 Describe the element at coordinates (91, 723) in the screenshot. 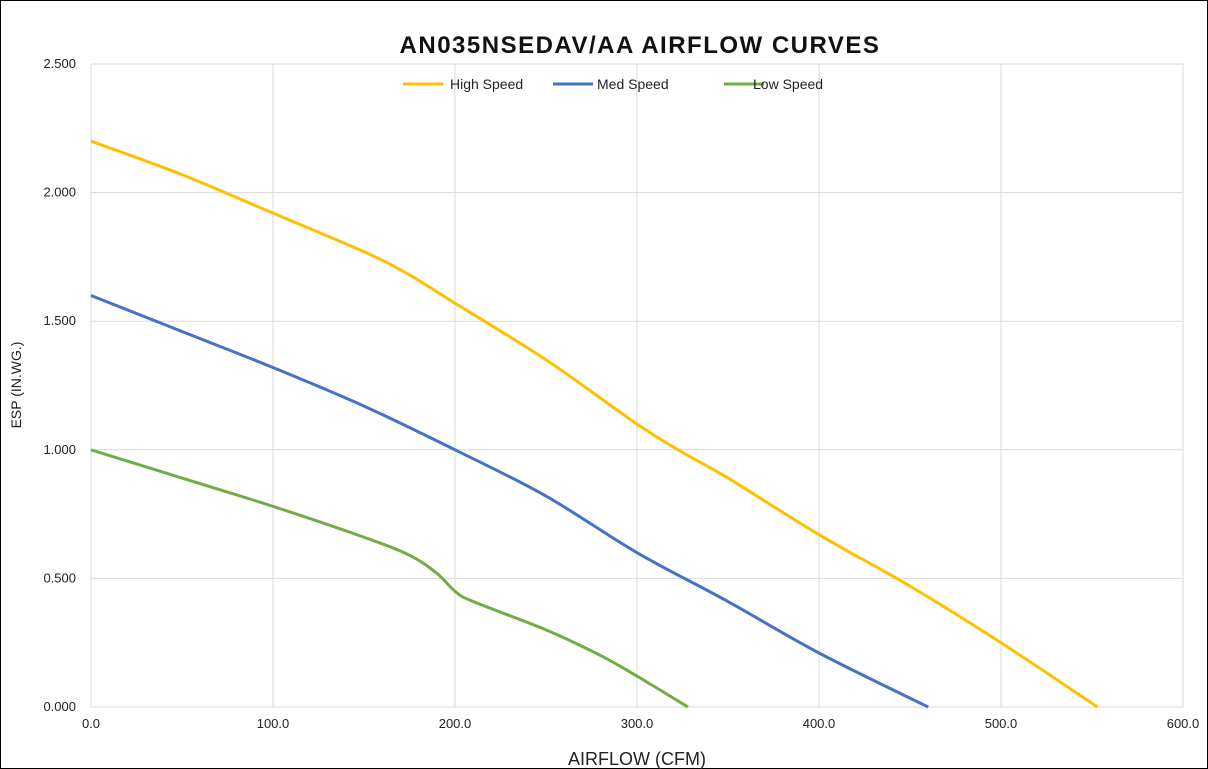

I see `x-tick-label: 0.0` at that location.